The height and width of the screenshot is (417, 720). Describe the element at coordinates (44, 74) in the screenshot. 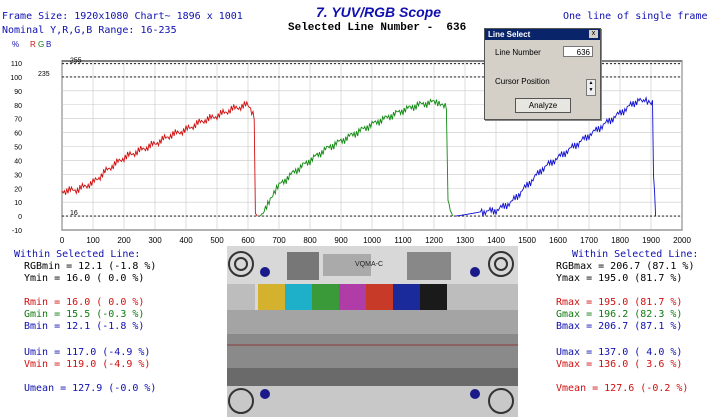

I see `code-label-235: 235` at that location.